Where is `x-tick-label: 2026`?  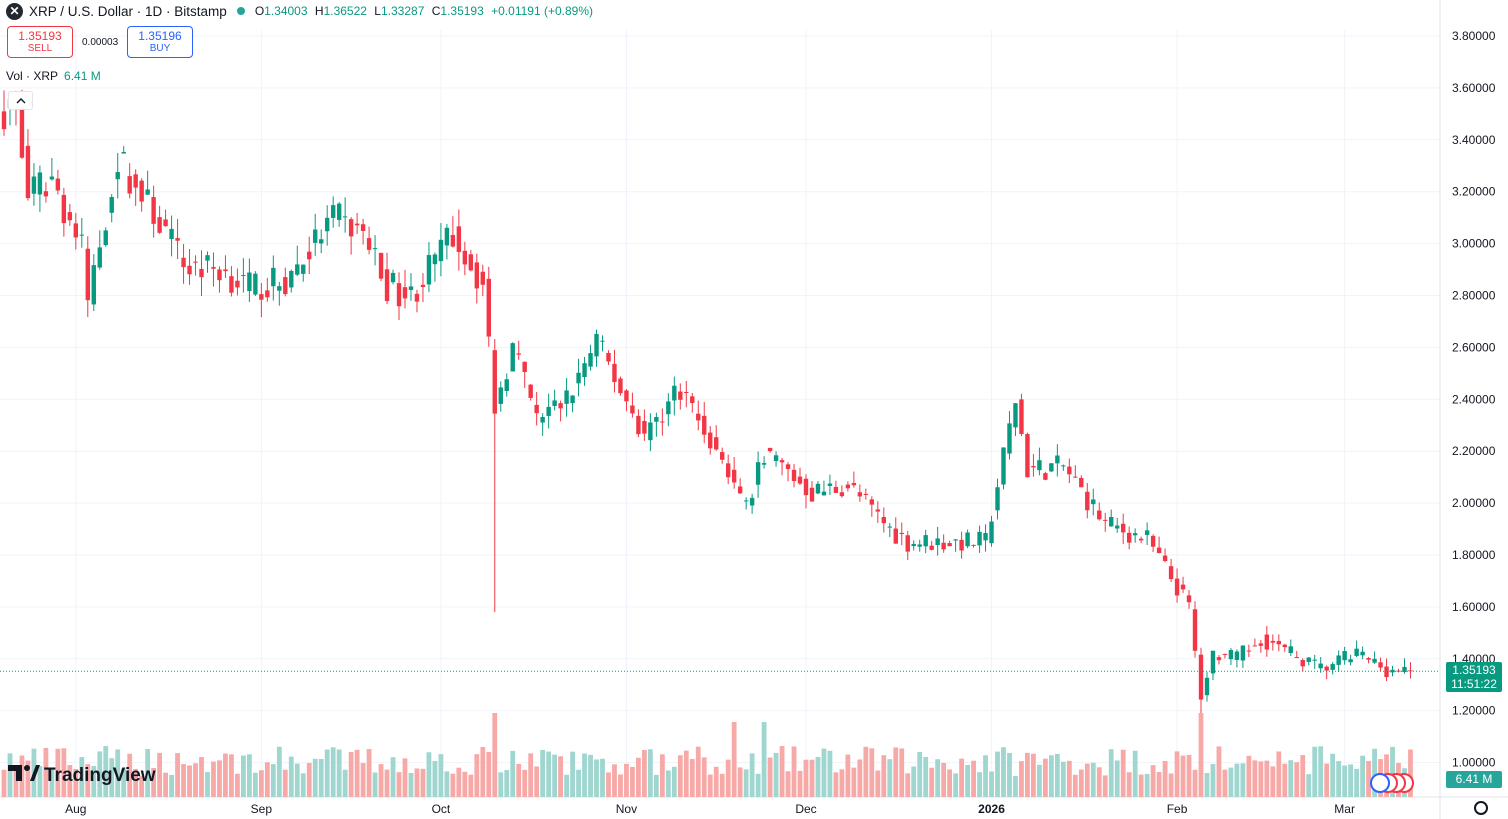 x-tick-label: 2026 is located at coordinates (991, 809).